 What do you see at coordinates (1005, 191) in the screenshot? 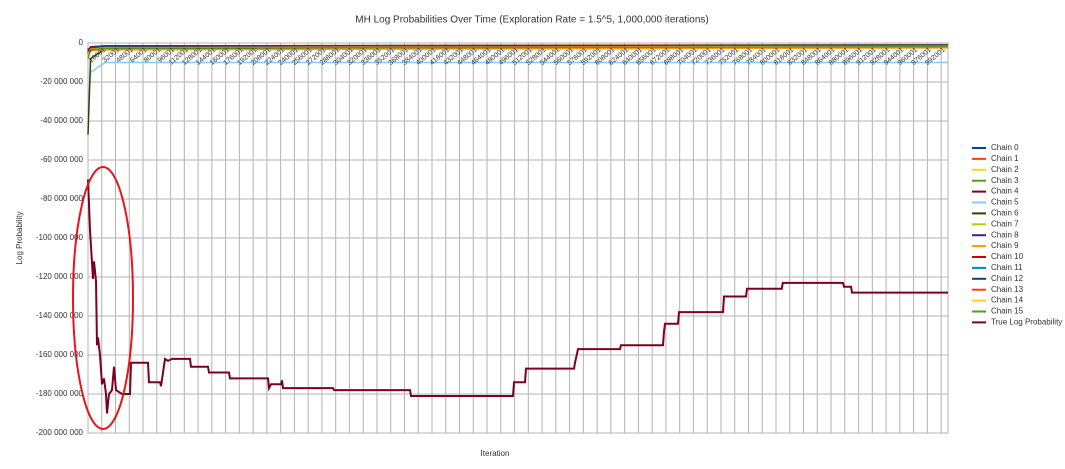
I see `legend-label: Chain 4` at bounding box center [1005, 191].